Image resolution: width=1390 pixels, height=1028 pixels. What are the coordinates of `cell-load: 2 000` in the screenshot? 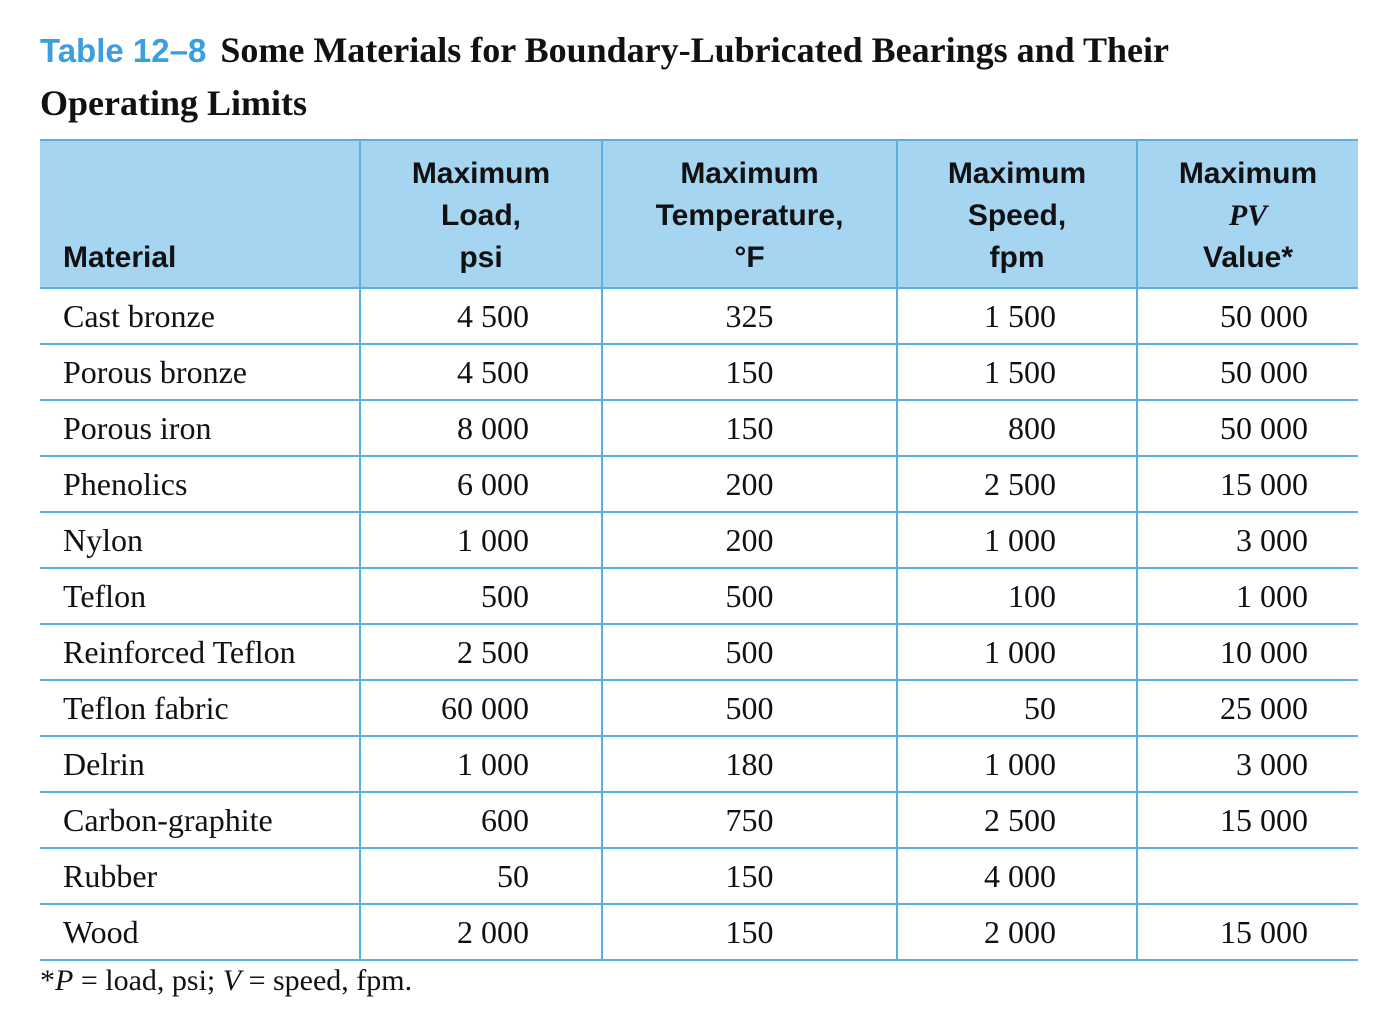 It's located at (480, 932).